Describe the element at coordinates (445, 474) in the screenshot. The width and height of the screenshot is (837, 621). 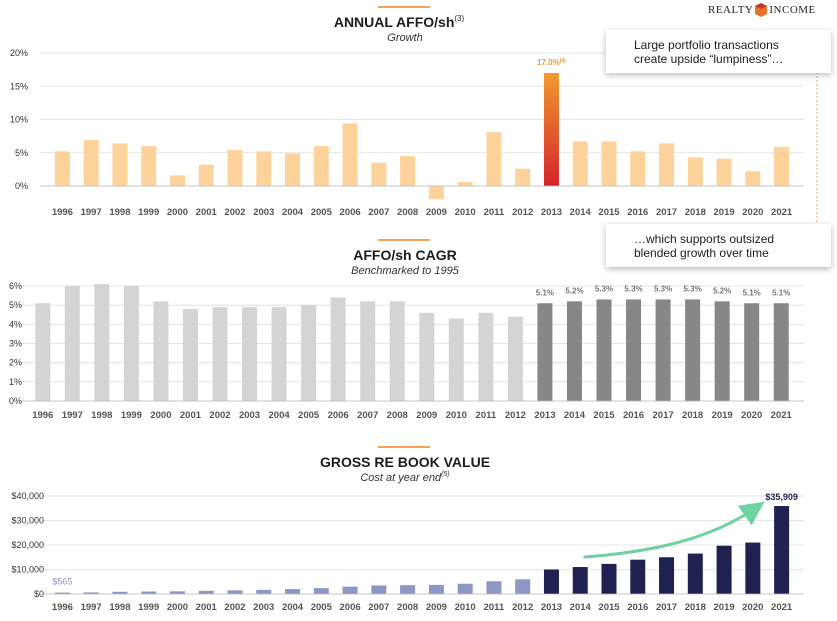
I see `chart3-subtitle-superscript: (5)` at that location.